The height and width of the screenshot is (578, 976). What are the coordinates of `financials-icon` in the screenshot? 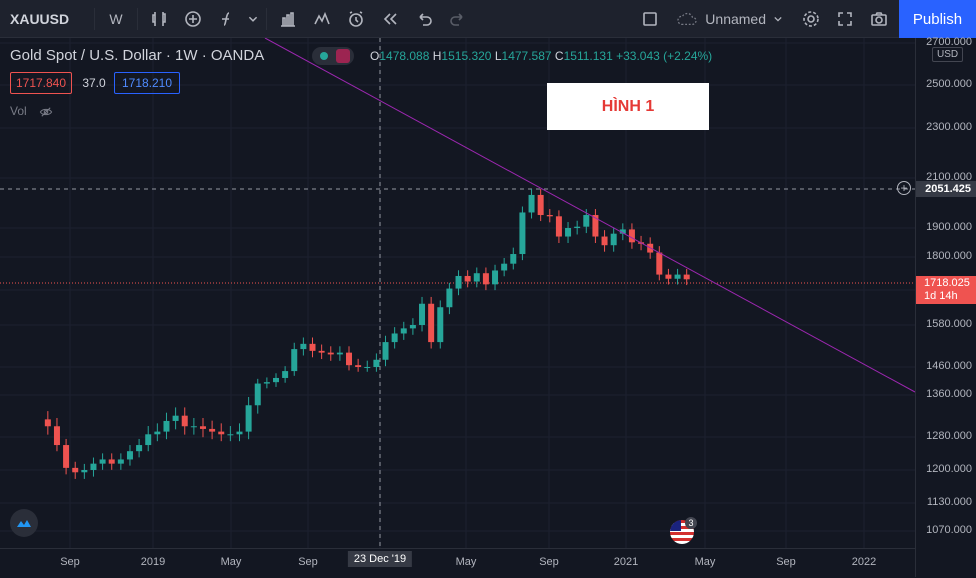 It's located at (288, 19).